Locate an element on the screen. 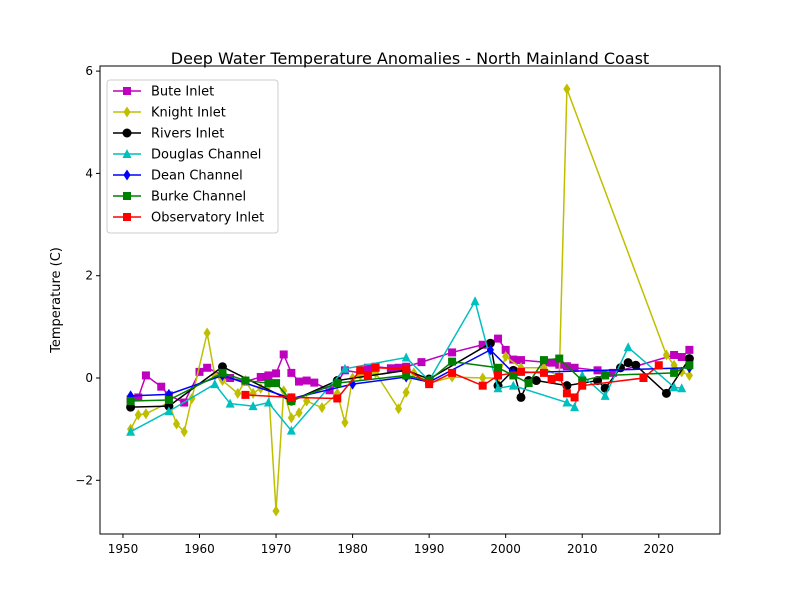 The image size is (800, 600). y-tick-label: 0 is located at coordinates (89, 378).